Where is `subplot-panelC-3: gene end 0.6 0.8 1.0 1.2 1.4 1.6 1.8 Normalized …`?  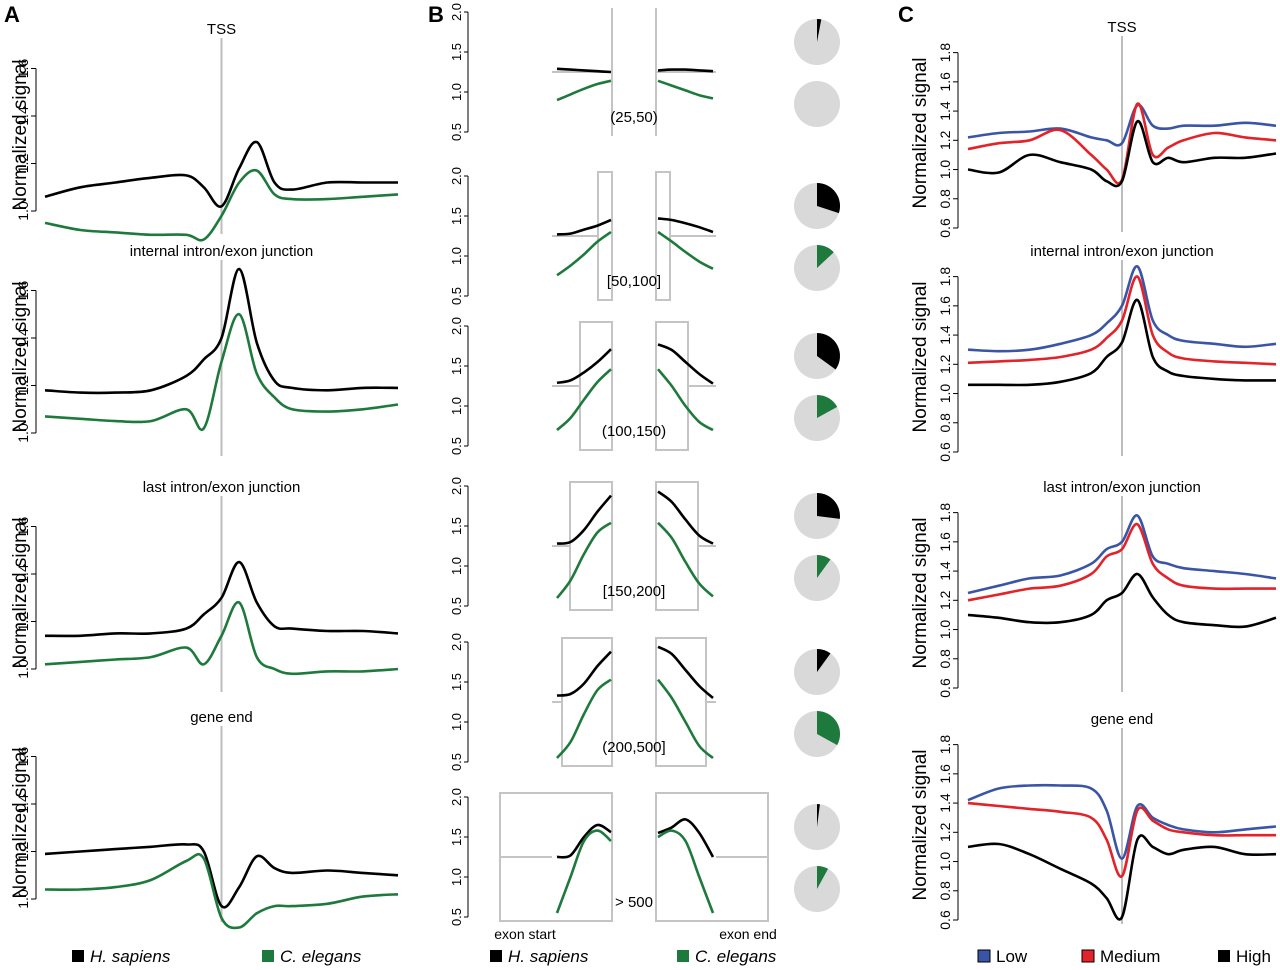 subplot-panelC-3: gene end 0.6 0.8 1.0 1.2 1.4 1.6 1.8 Normalized … is located at coordinates (1093, 820).